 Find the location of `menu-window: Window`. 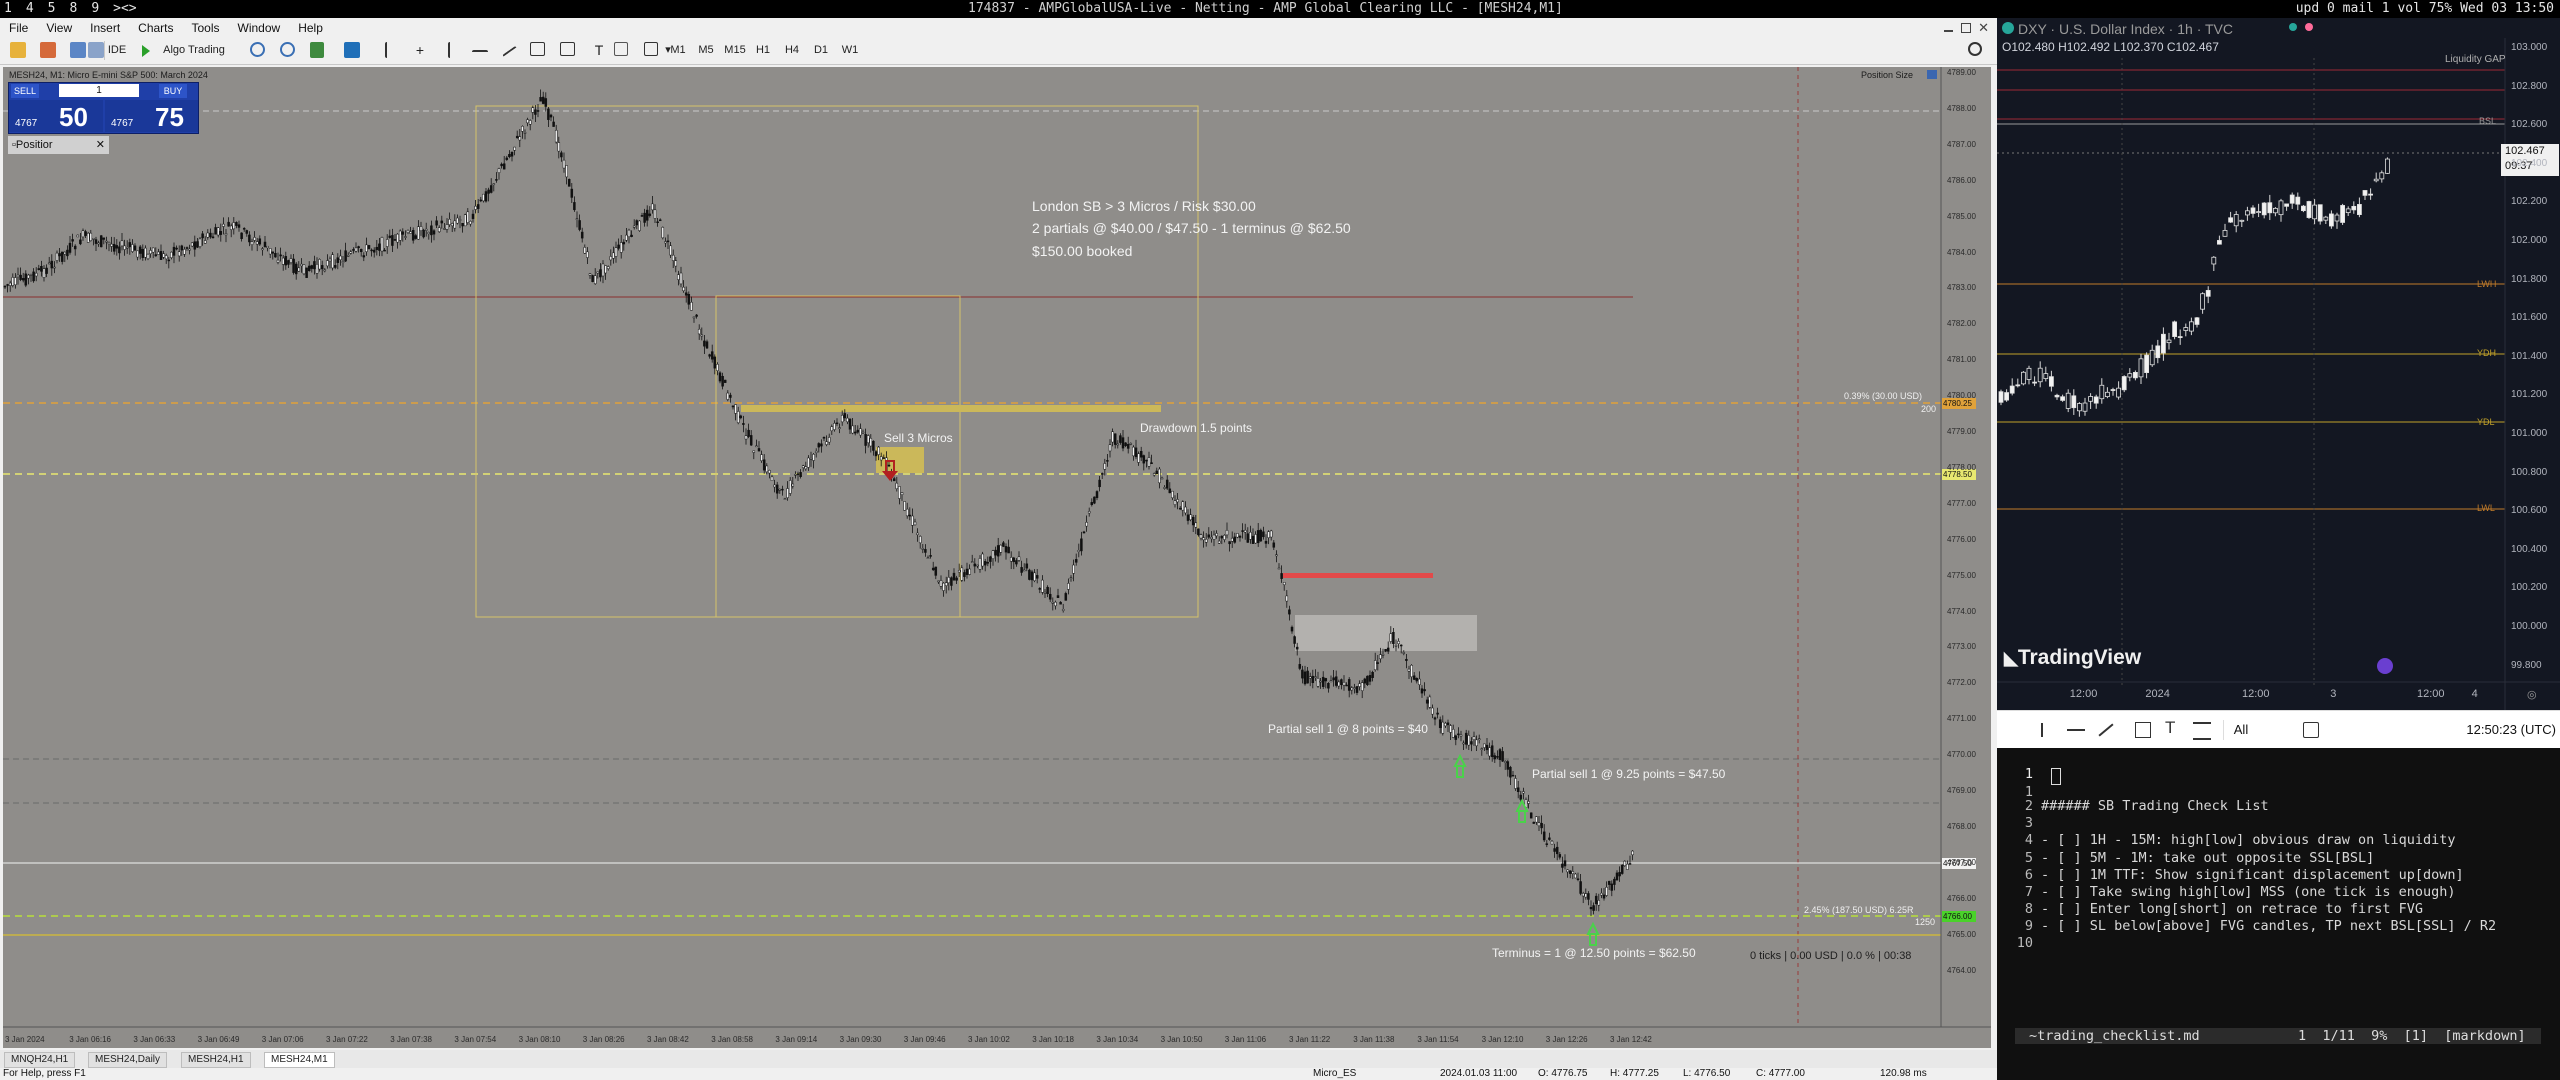

menu-window: Window is located at coordinates (259, 28).